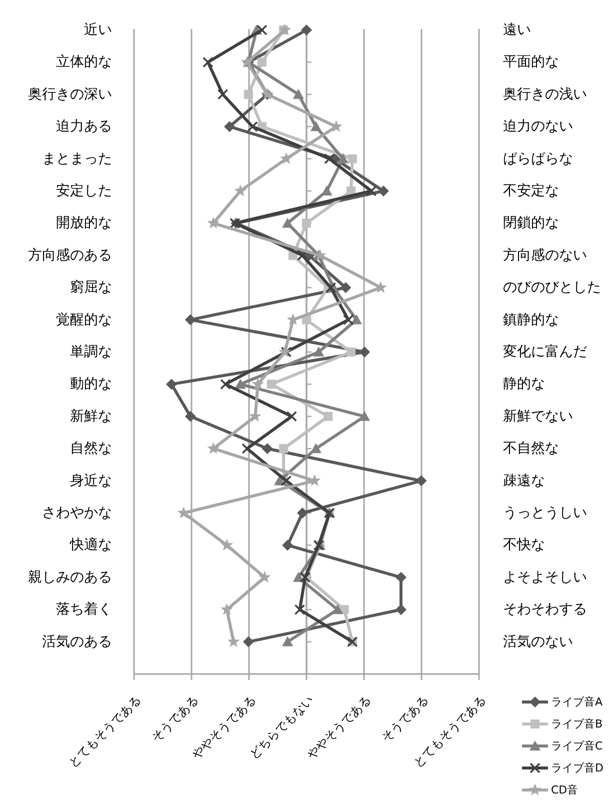 The width and height of the screenshot is (612, 805). What do you see at coordinates (90, 545) in the screenshot?
I see `y-tick-label: 快適な` at bounding box center [90, 545].